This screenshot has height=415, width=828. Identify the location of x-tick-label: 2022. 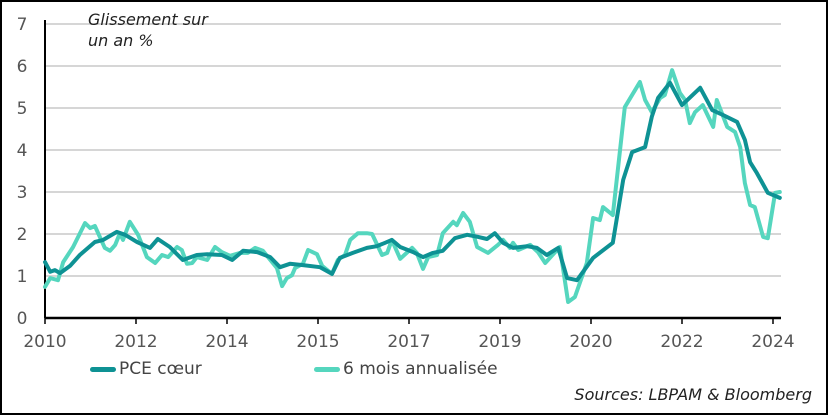
(681, 342).